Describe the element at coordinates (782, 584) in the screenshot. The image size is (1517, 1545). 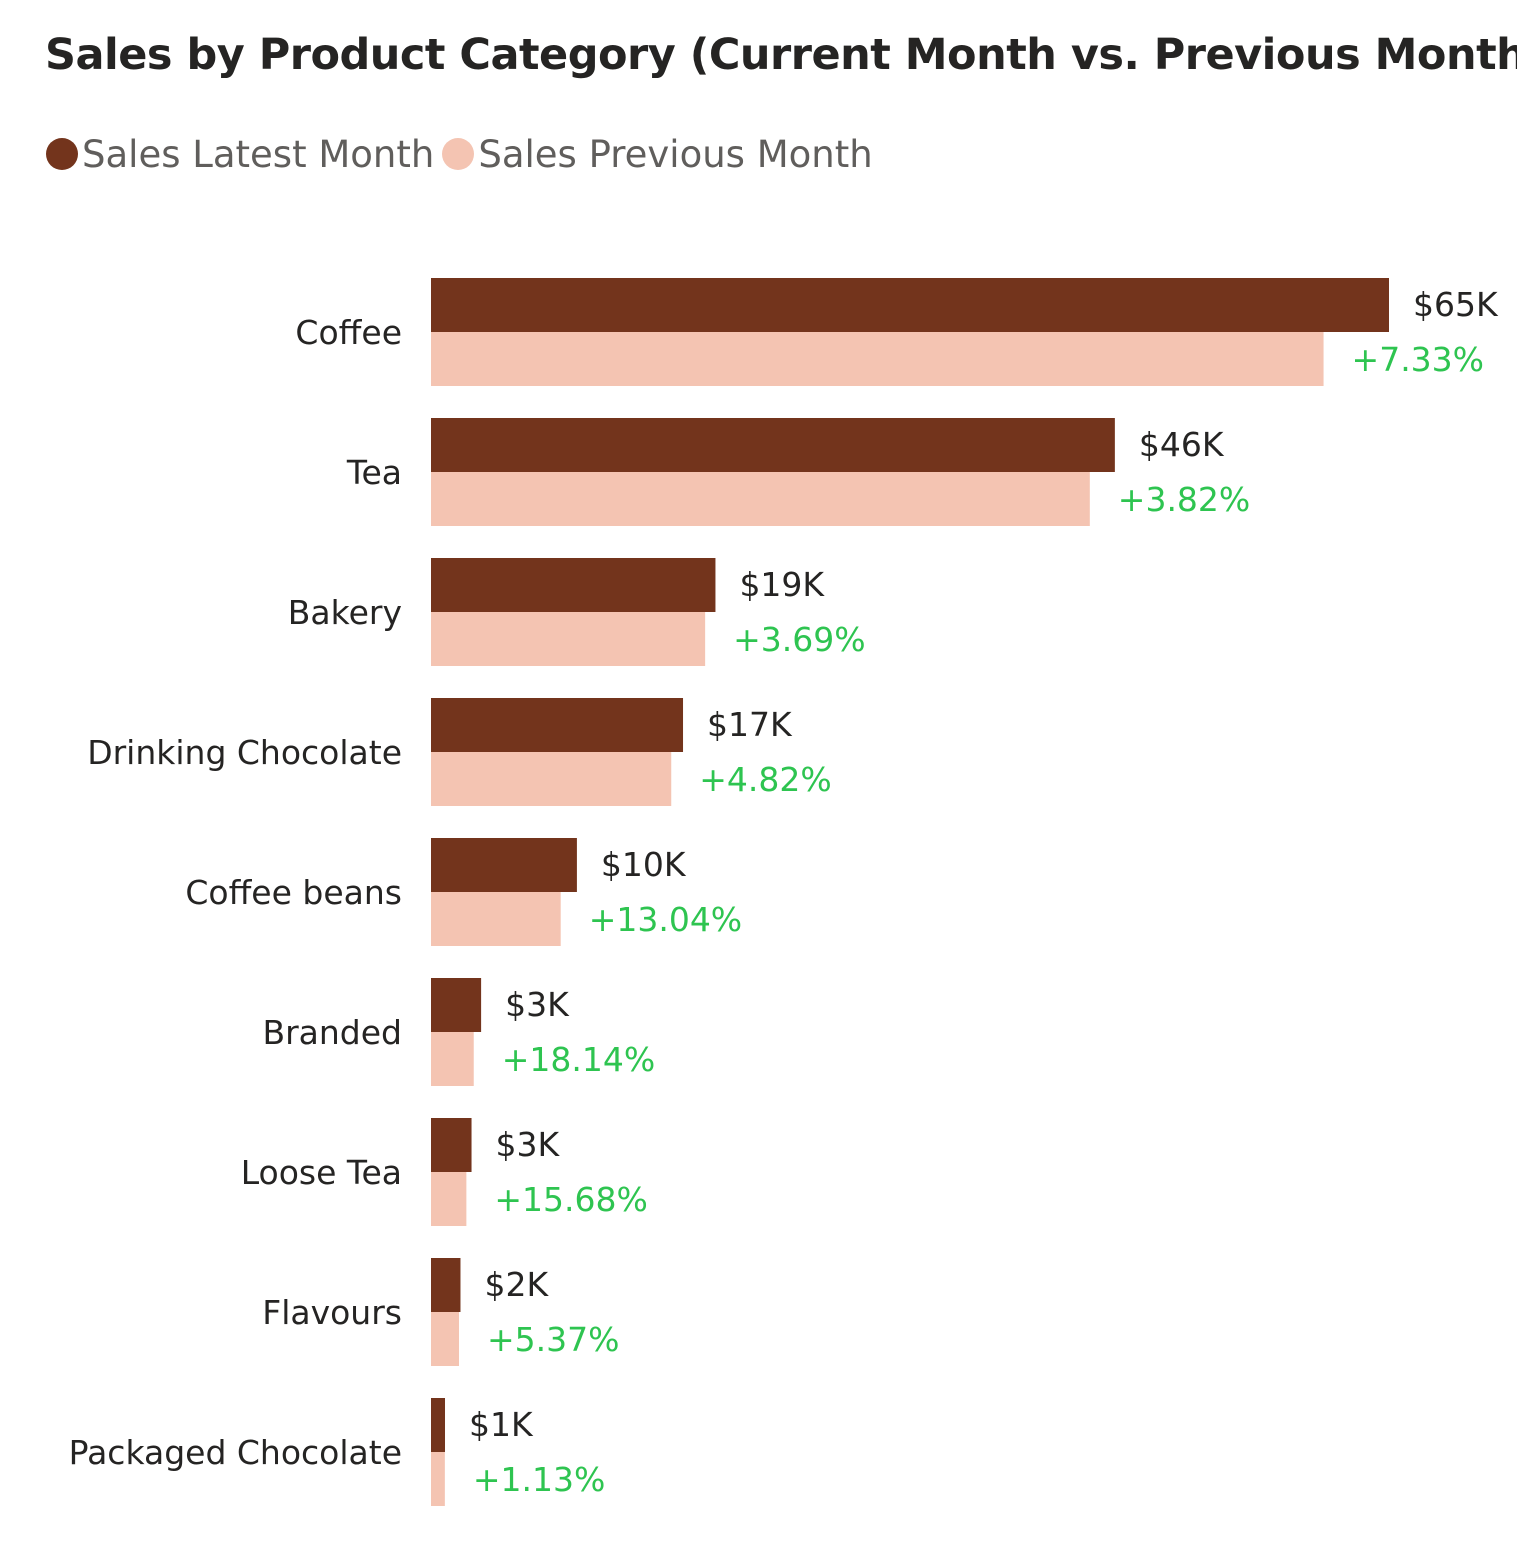
I see `data-label-latest: $19K` at that location.